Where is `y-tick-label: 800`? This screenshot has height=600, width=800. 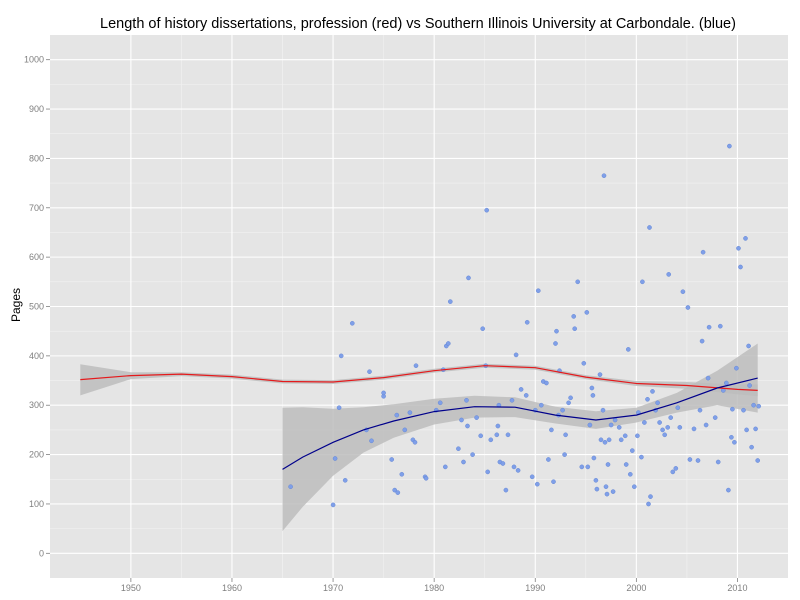
y-tick-label: 800 is located at coordinates (36, 158).